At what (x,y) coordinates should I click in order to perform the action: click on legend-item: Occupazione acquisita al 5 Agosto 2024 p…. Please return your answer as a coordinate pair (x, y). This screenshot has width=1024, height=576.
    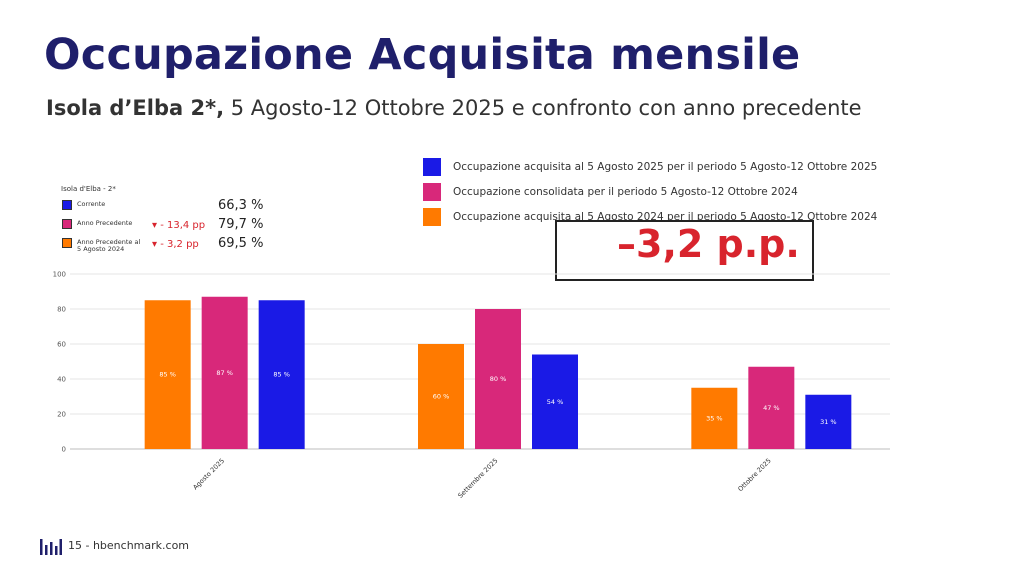
    Looking at the image, I should click on (650, 216).